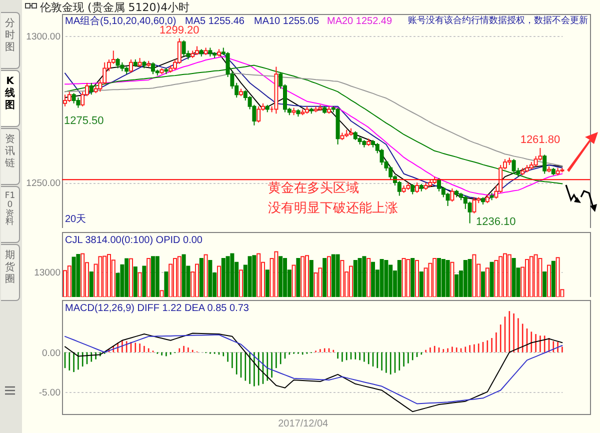 The width and height of the screenshot is (600, 433). What do you see at coordinates (10, 209) in the screenshot?
I see `text: F10资料` at bounding box center [10, 209].